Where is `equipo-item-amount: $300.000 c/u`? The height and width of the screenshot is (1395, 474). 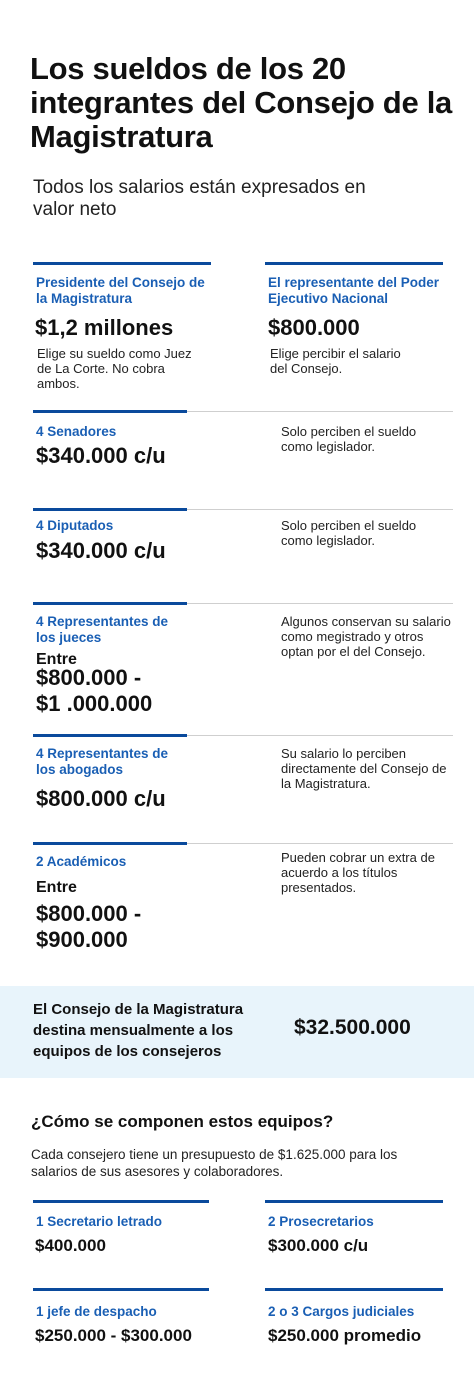 equipo-item-amount: $300.000 c/u is located at coordinates (318, 1245).